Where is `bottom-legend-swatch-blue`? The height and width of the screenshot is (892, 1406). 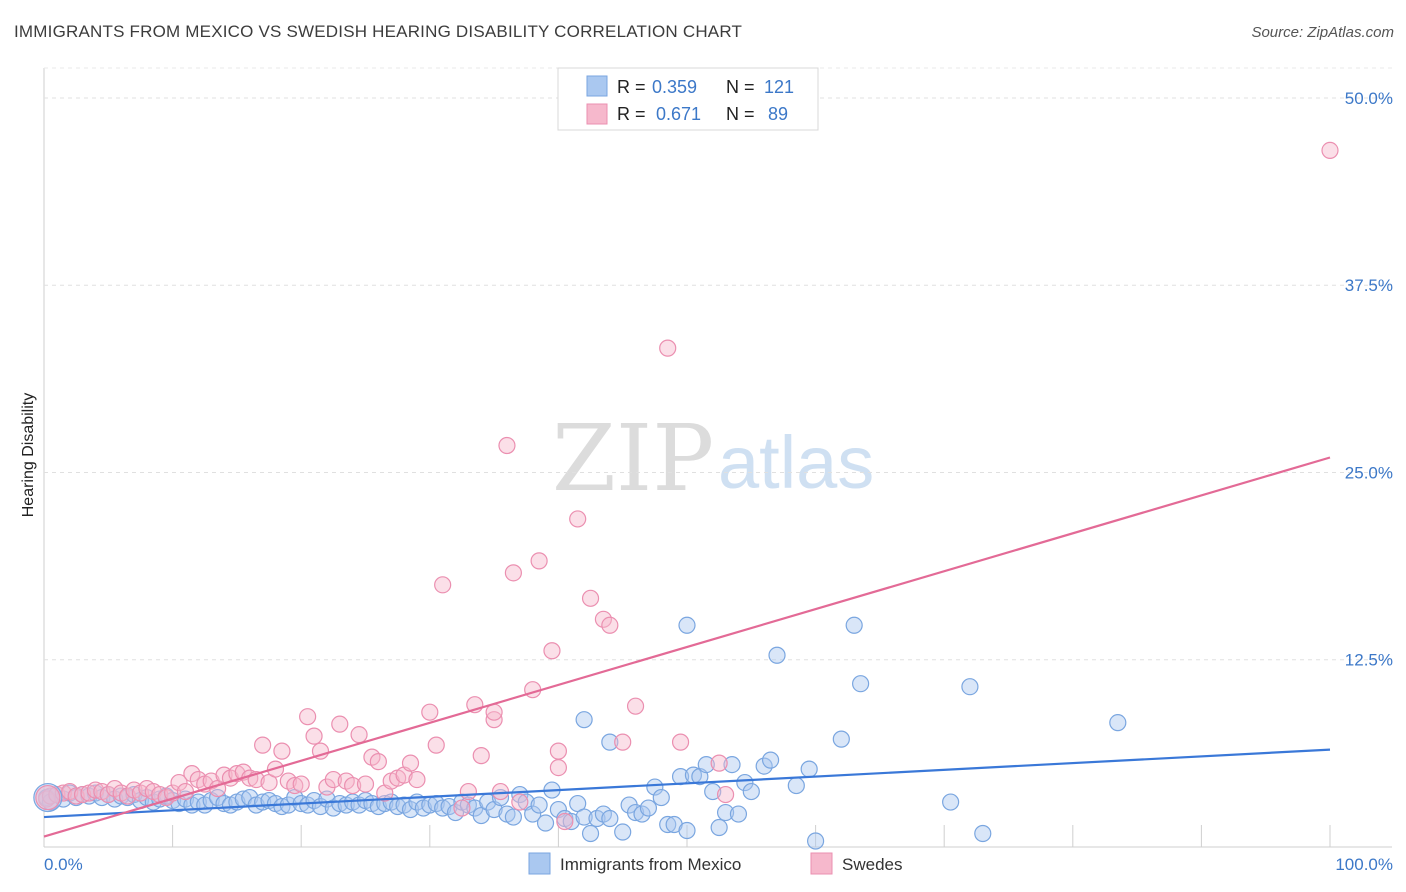
bottom-legend-swatch-blue is located at coordinates (539, 863).